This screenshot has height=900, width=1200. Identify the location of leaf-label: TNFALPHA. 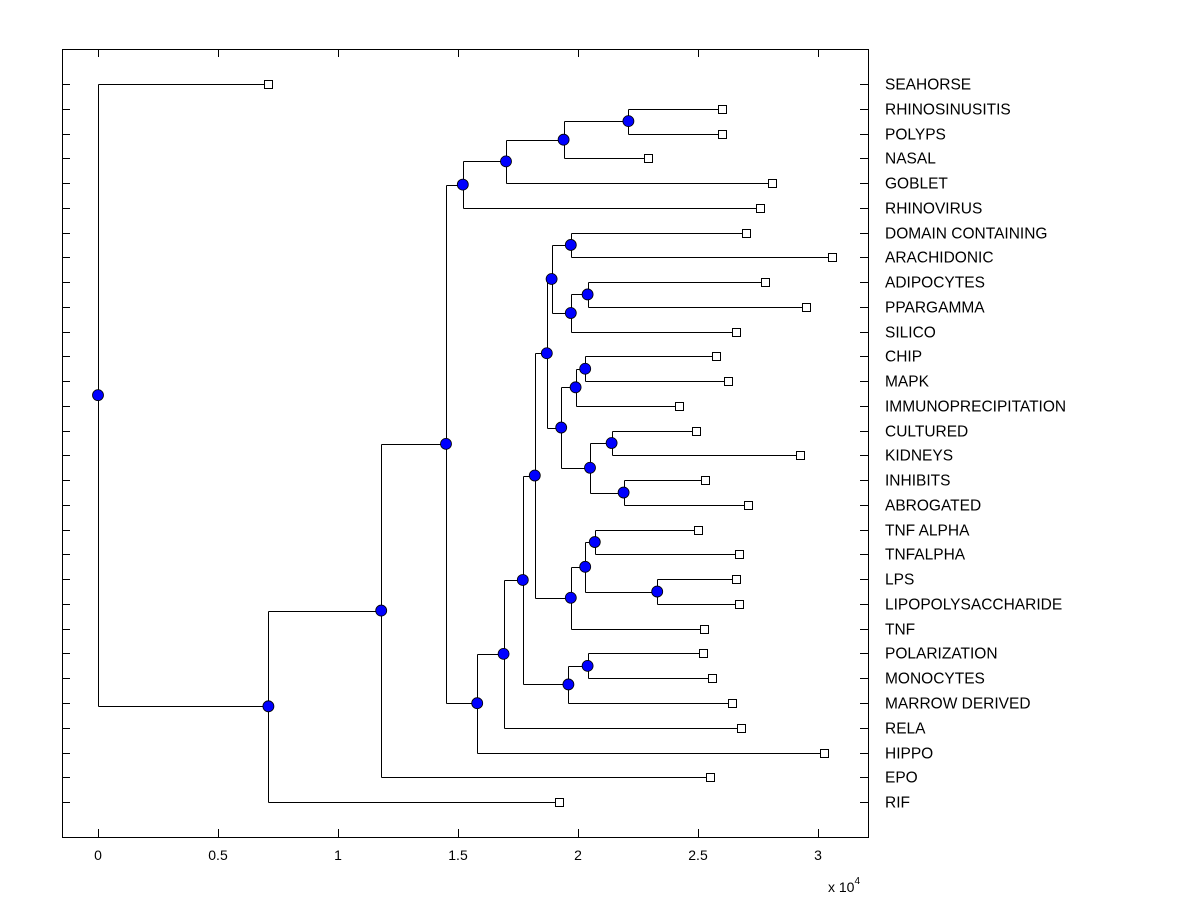
(925, 555).